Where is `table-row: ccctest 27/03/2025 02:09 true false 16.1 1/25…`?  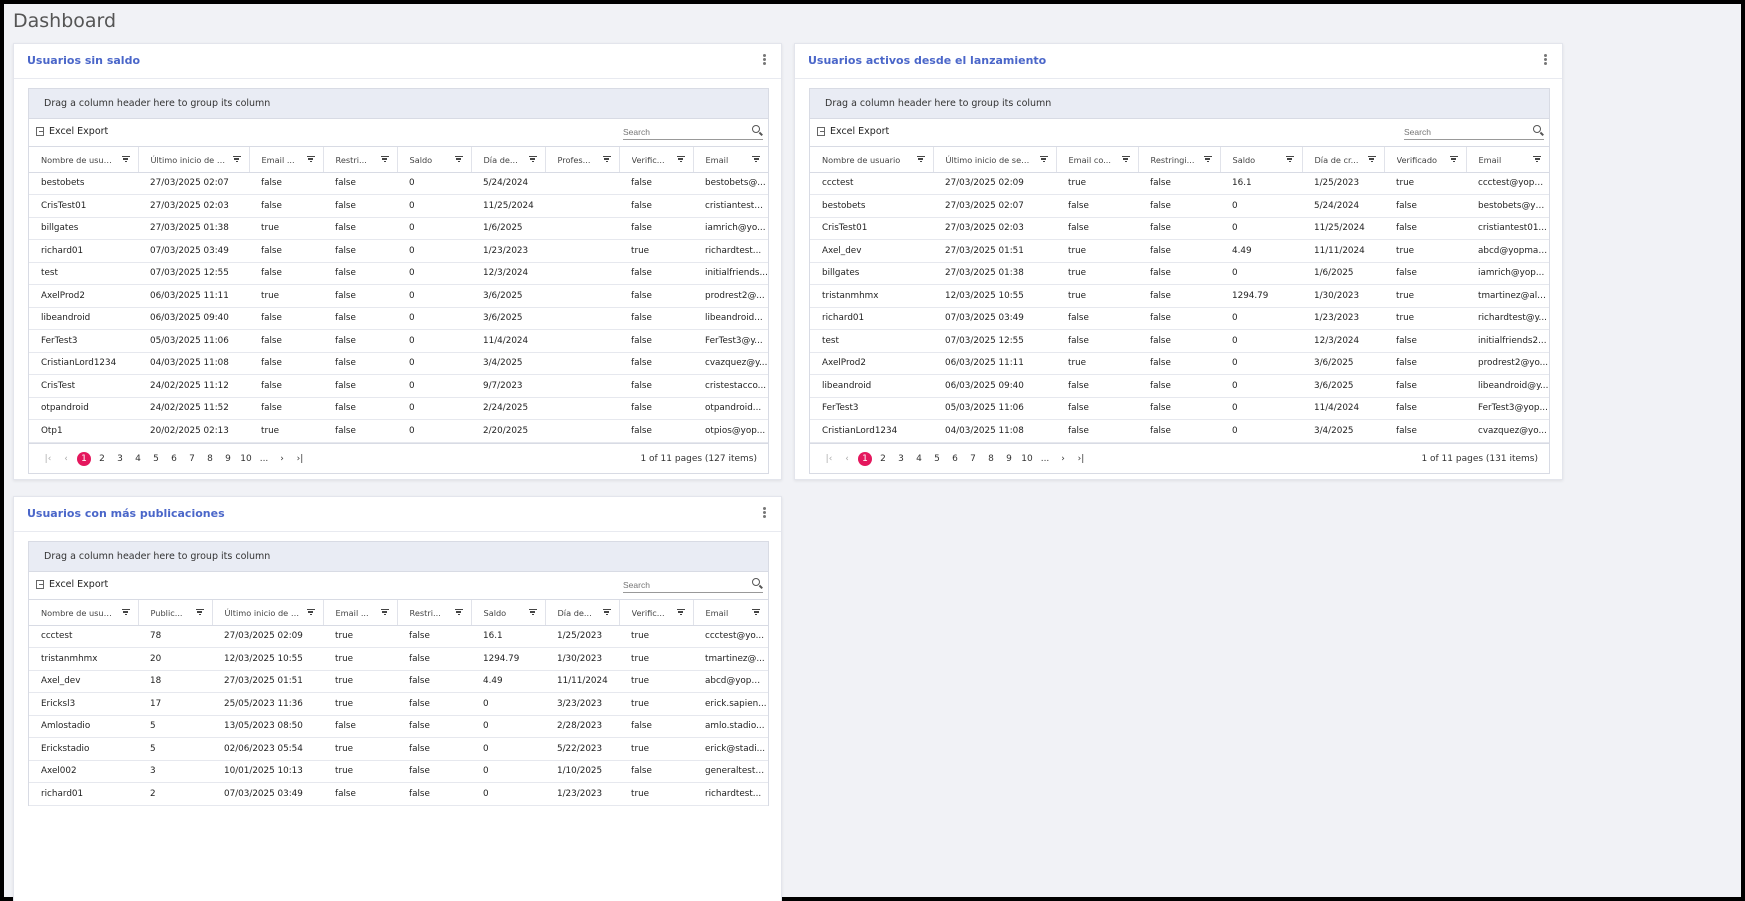 table-row: ccctest 27/03/2025 02:09 true false 16.1 1/25… is located at coordinates (1179, 183).